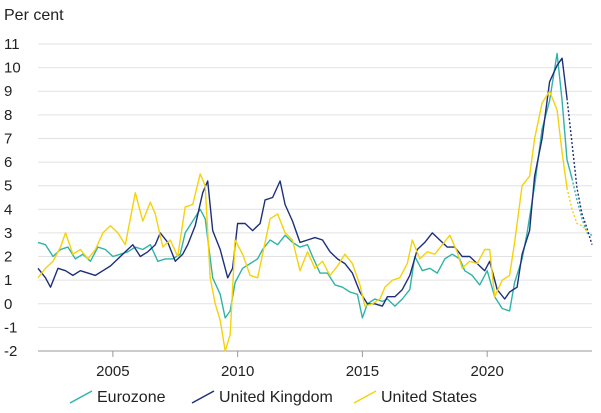 The width and height of the screenshot is (601, 413). What do you see at coordinates (8, 138) in the screenshot?
I see `y-tick-label: 7` at bounding box center [8, 138].